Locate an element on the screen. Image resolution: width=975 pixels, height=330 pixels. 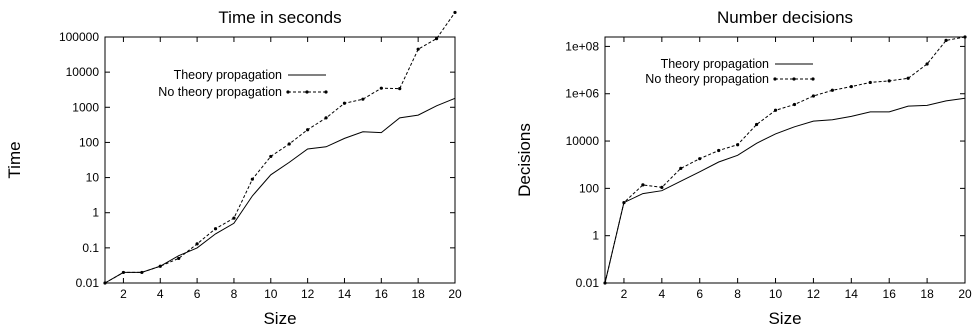
y-tick-label: 0.1 is located at coordinates (90, 248).